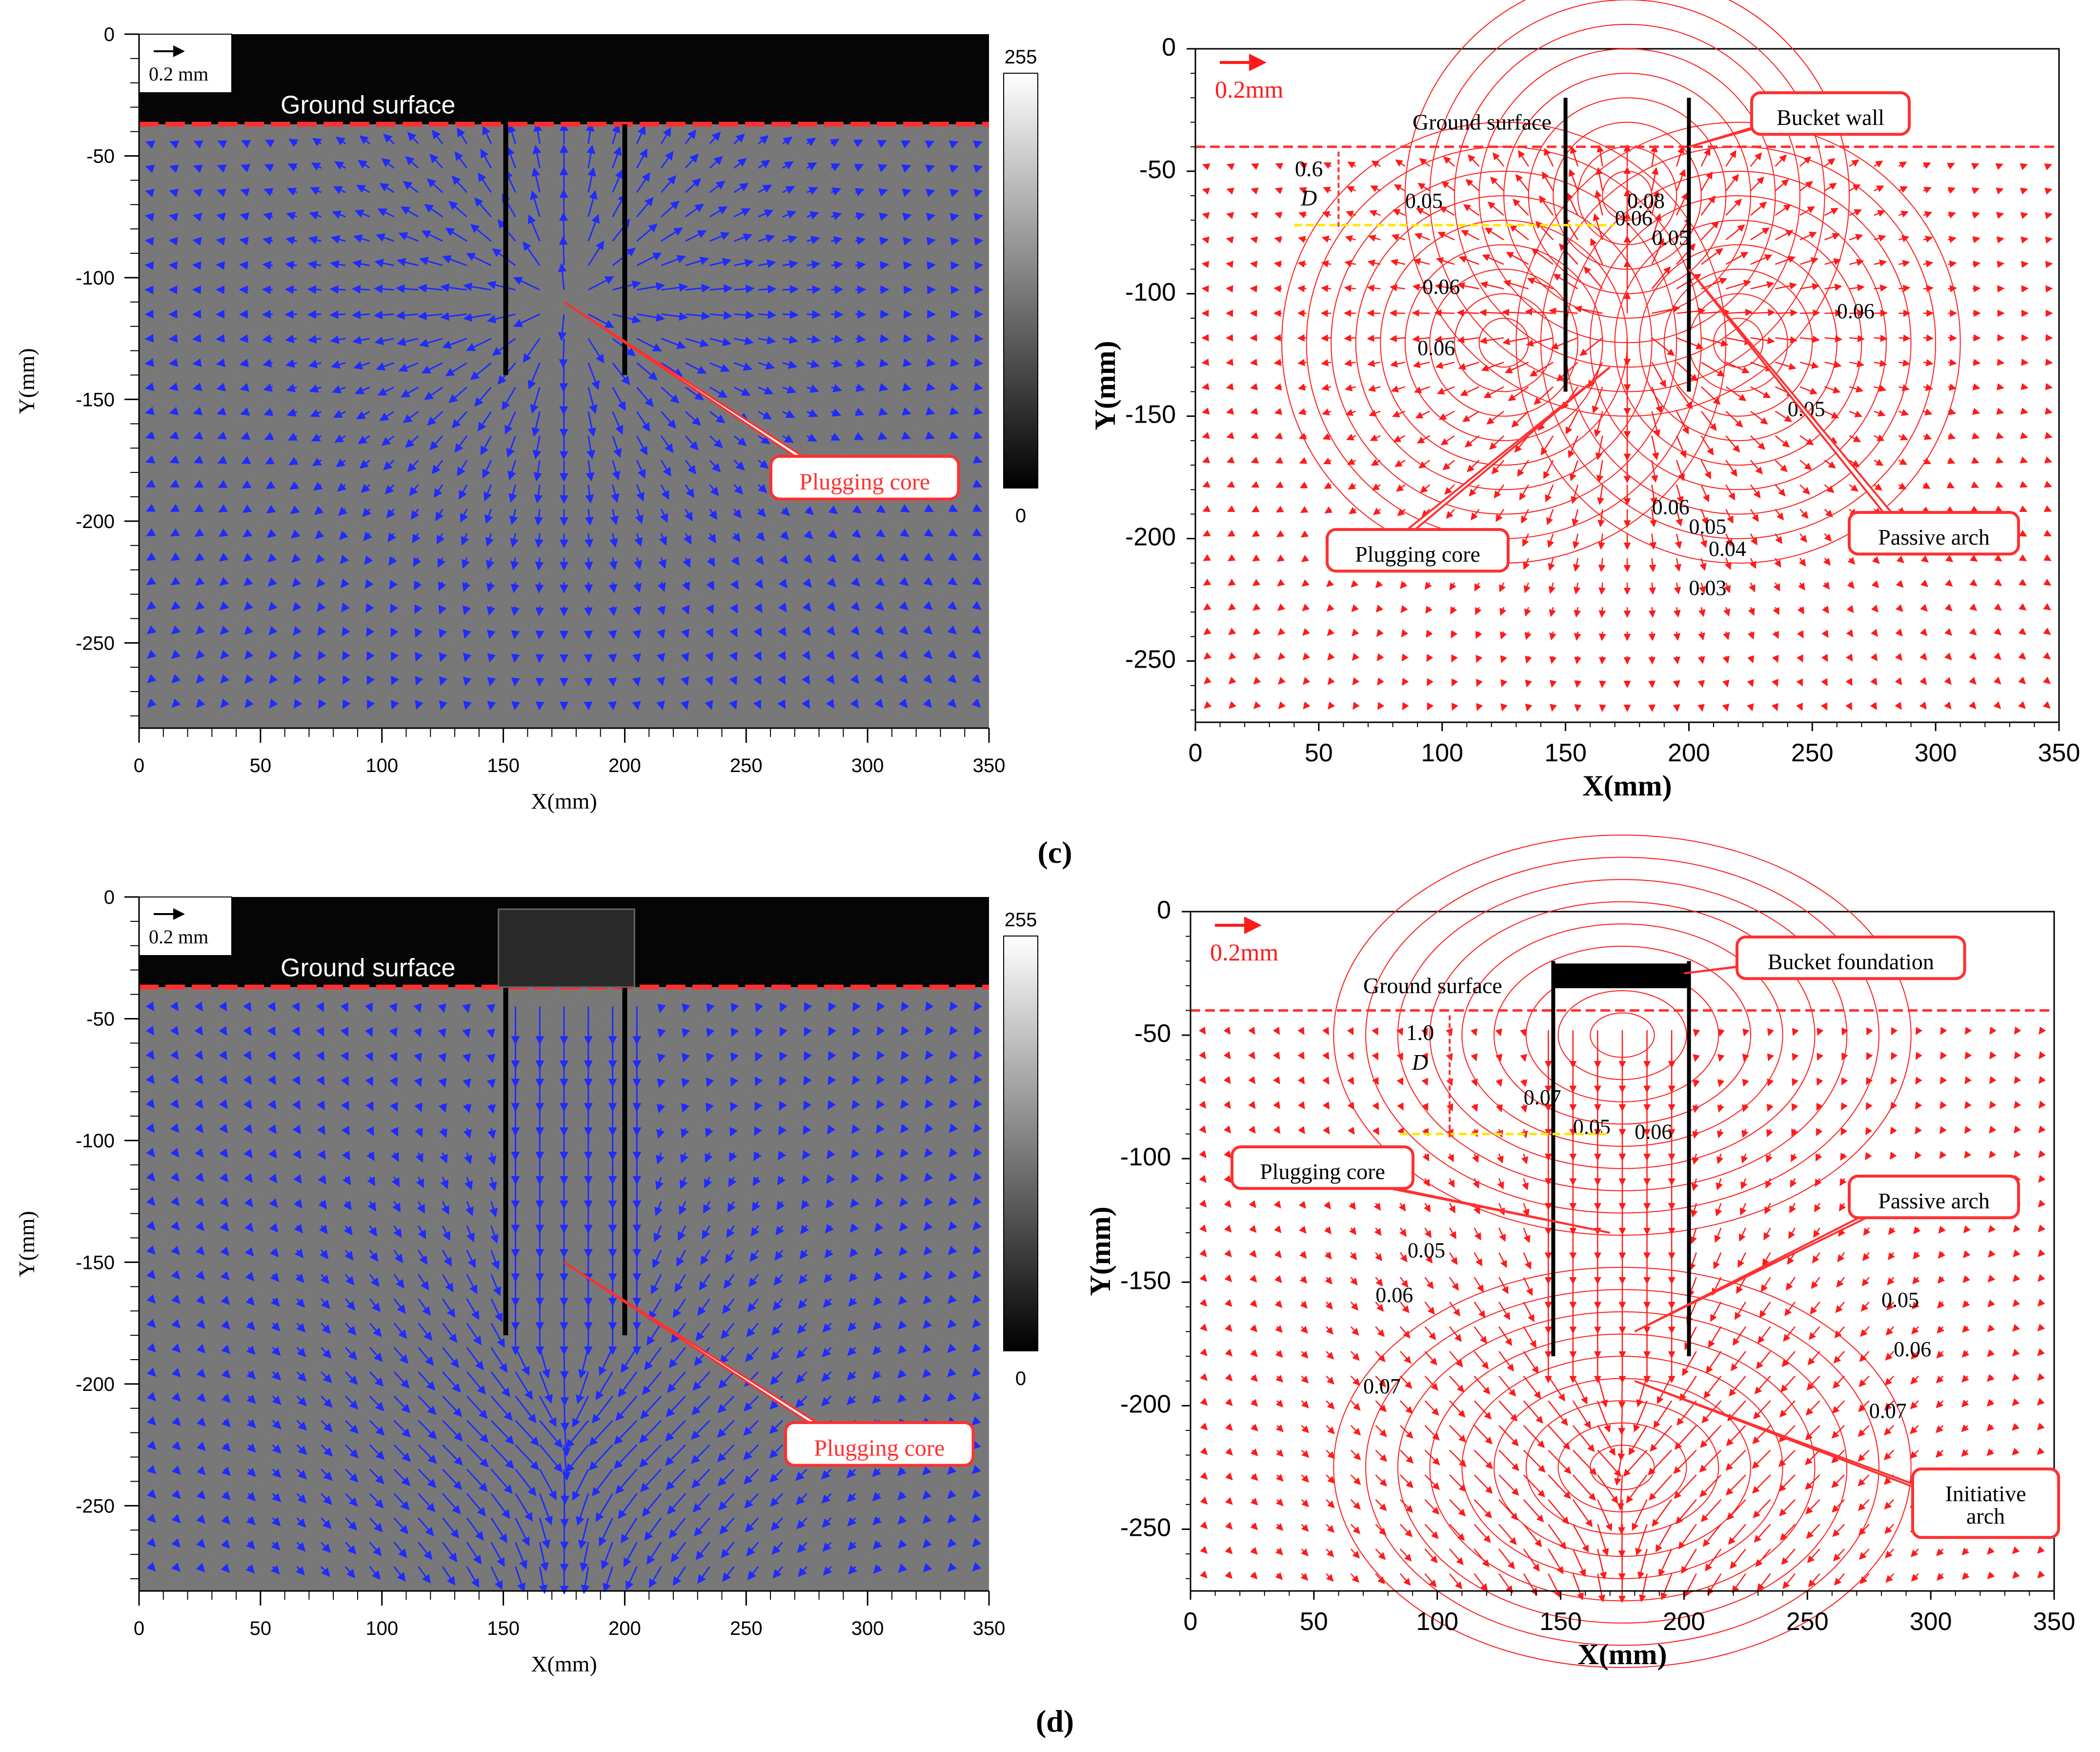 This screenshot has height=1752, width=2100. Describe the element at coordinates (1426, 1251) in the screenshot. I see `contour-label: 0.05` at that location.